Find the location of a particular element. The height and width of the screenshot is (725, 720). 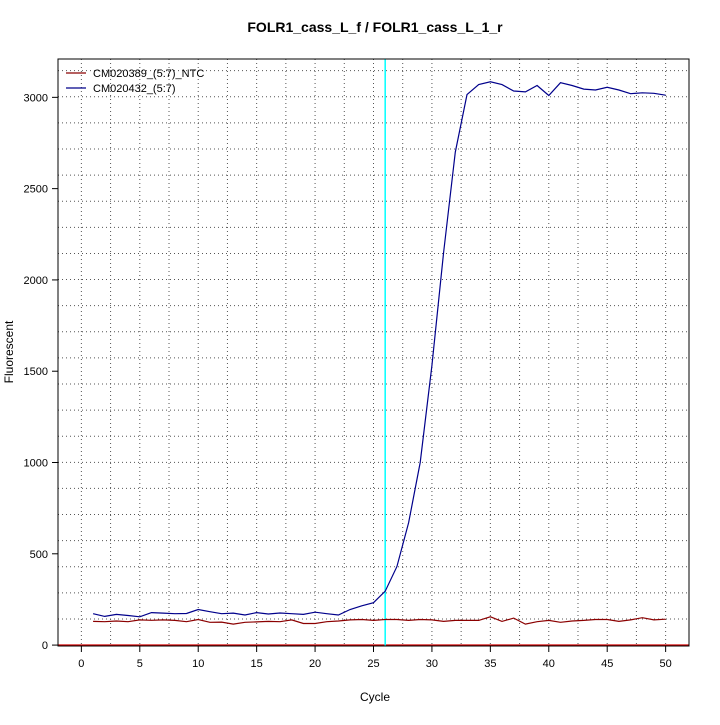

x-tick-label: 40 is located at coordinates (549, 664).